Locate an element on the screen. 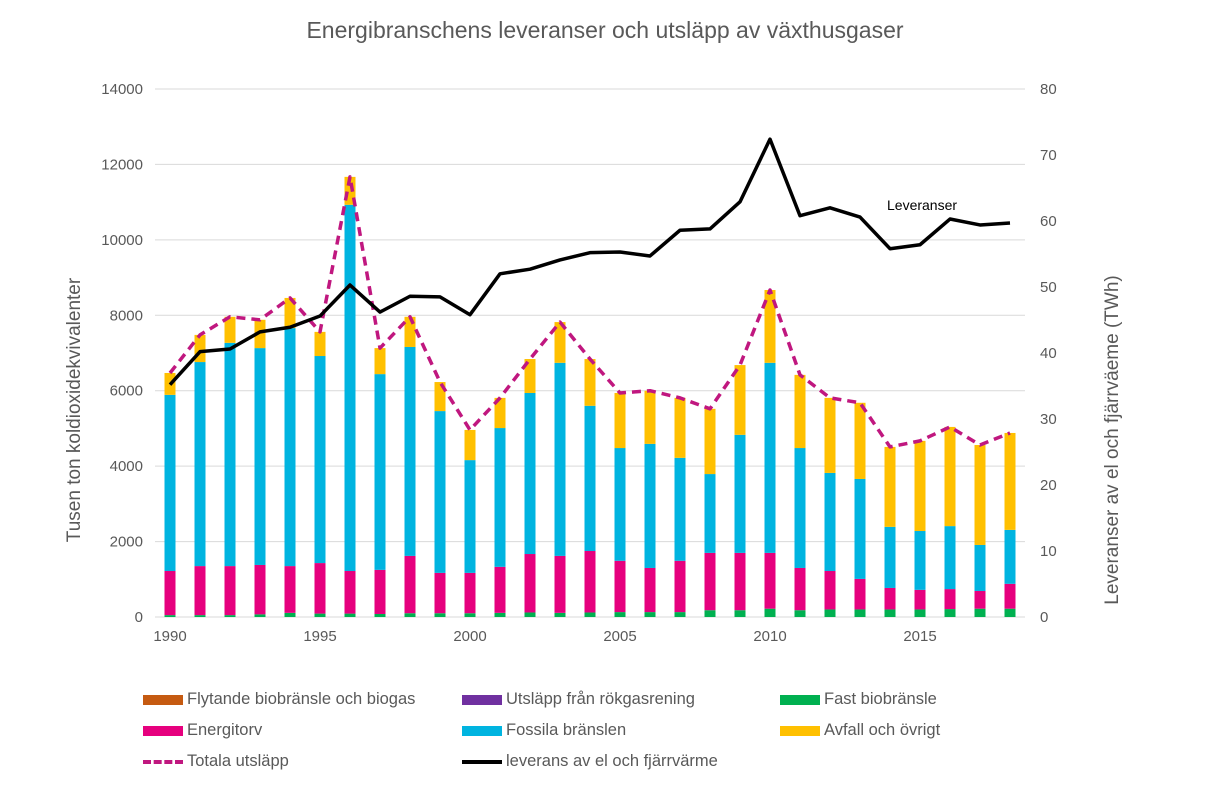 Image resolution: width=1210 pixels, height=789 pixels. right-axis-title: Leveranser av el och fjärrväeme (TWh) is located at coordinates (1112, 439).